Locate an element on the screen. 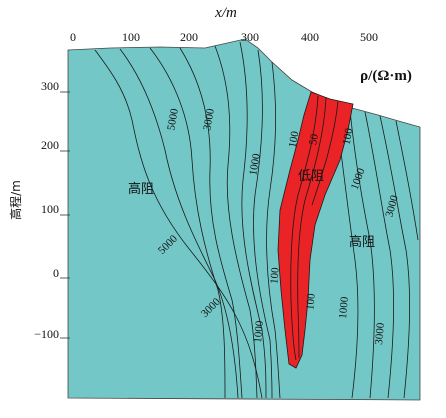 This screenshot has height=418, width=446. x-tick: 500 is located at coordinates (369, 37).